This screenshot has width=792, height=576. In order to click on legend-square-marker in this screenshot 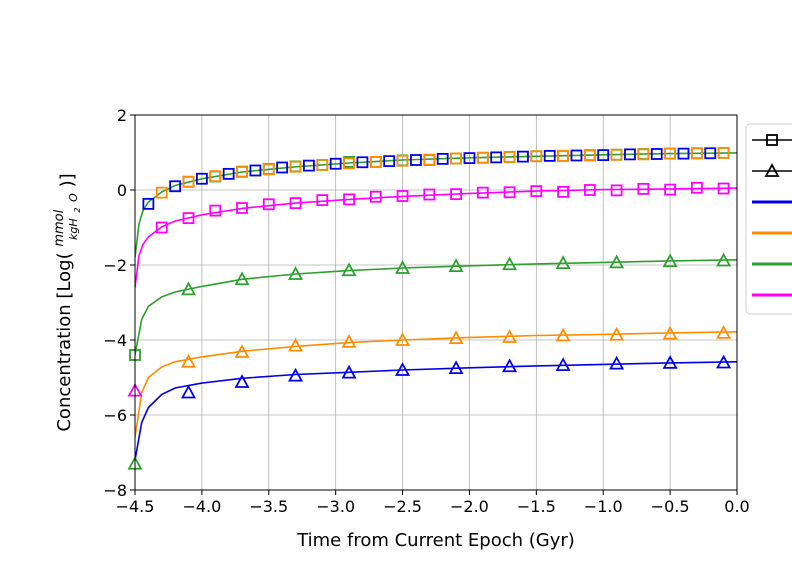, I will do `click(772, 140)`.